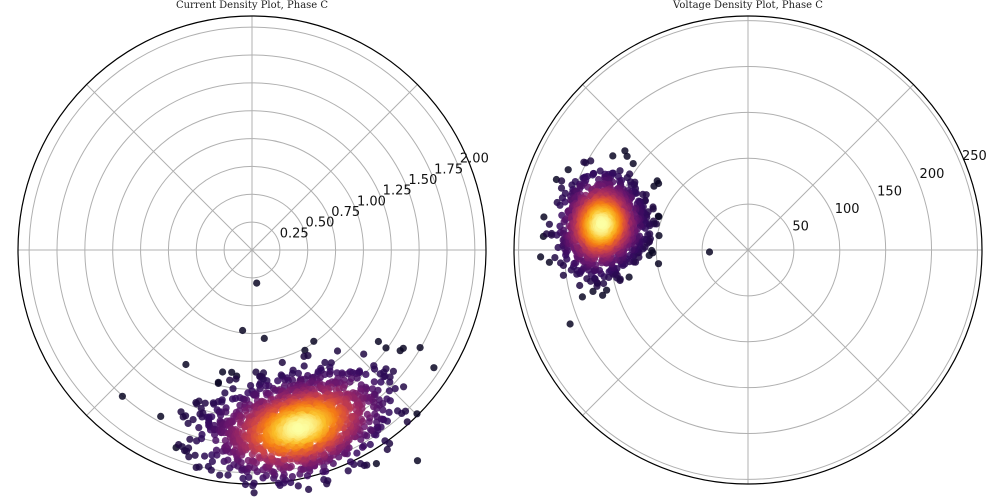 Image resolution: width=1000 pixels, height=500 pixels. What do you see at coordinates (474, 159) in the screenshot?
I see `r-tick-label: 2.00` at bounding box center [474, 159].